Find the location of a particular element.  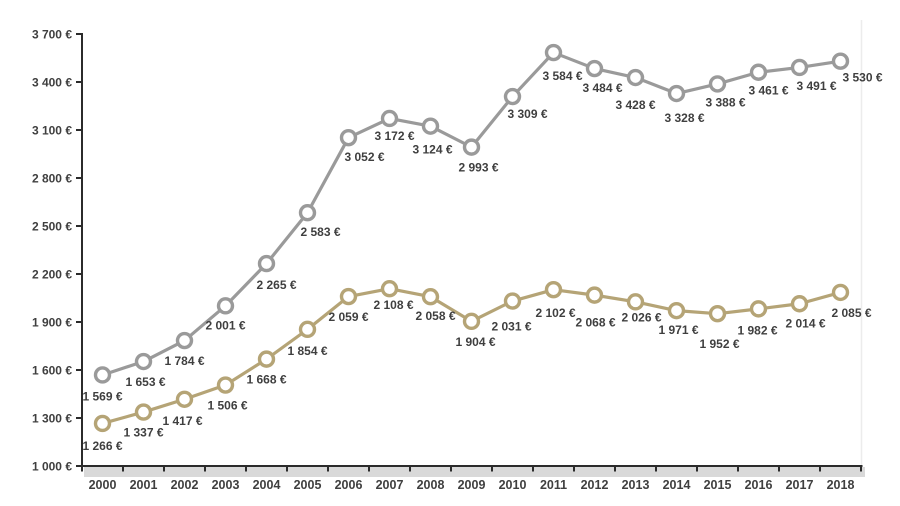

y-tick-label: 3 400 € is located at coordinates (52, 83).